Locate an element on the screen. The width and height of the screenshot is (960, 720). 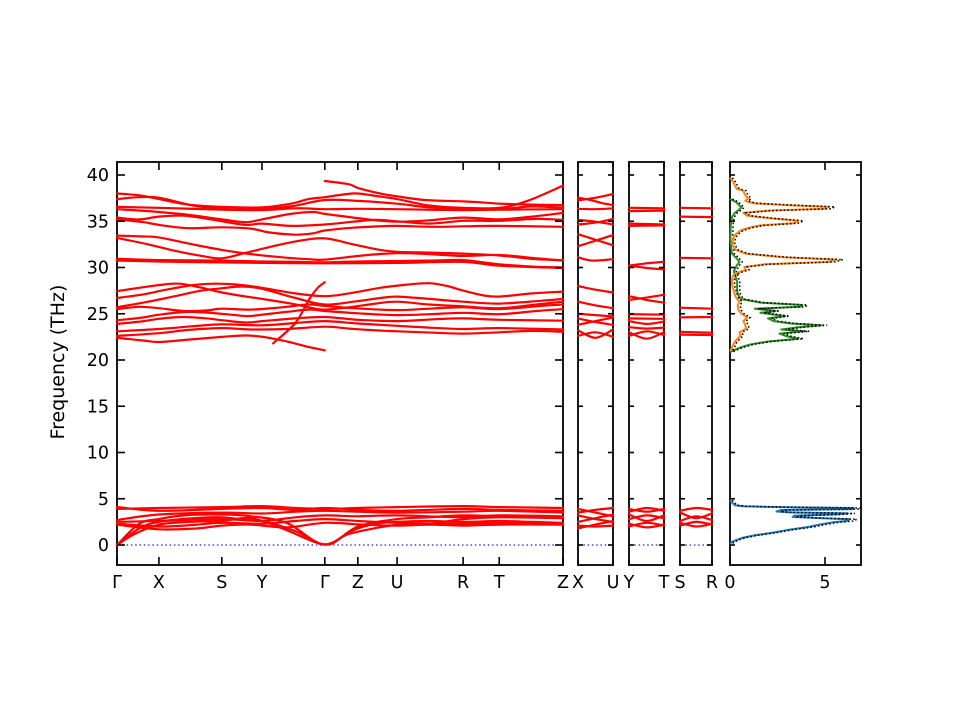
y-axis-label: Frequency (THz) is located at coordinates (58, 362).